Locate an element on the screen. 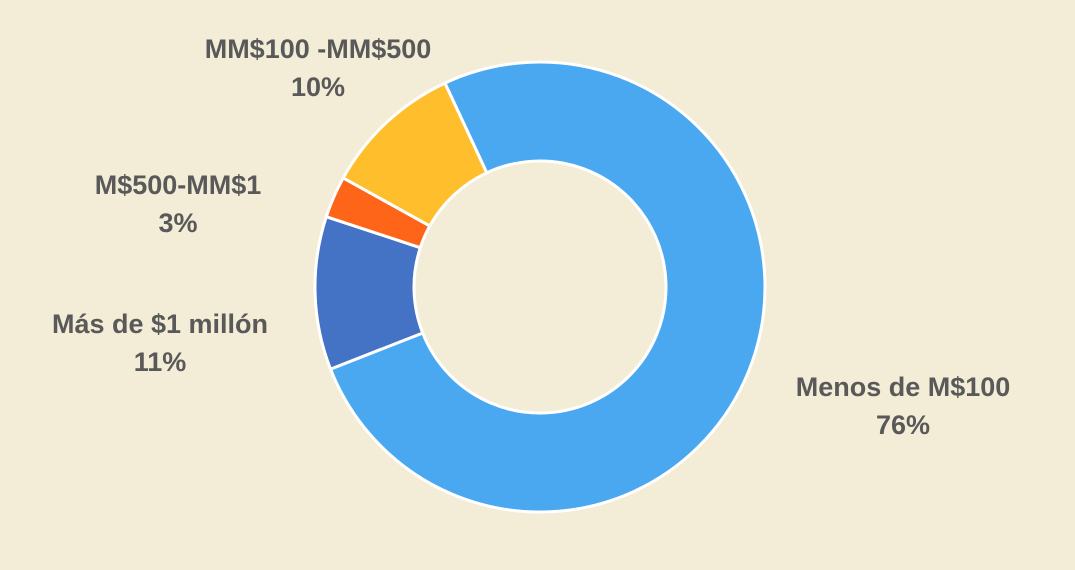 The height and width of the screenshot is (570, 1075). slice-label-value: 3% is located at coordinates (178, 223).